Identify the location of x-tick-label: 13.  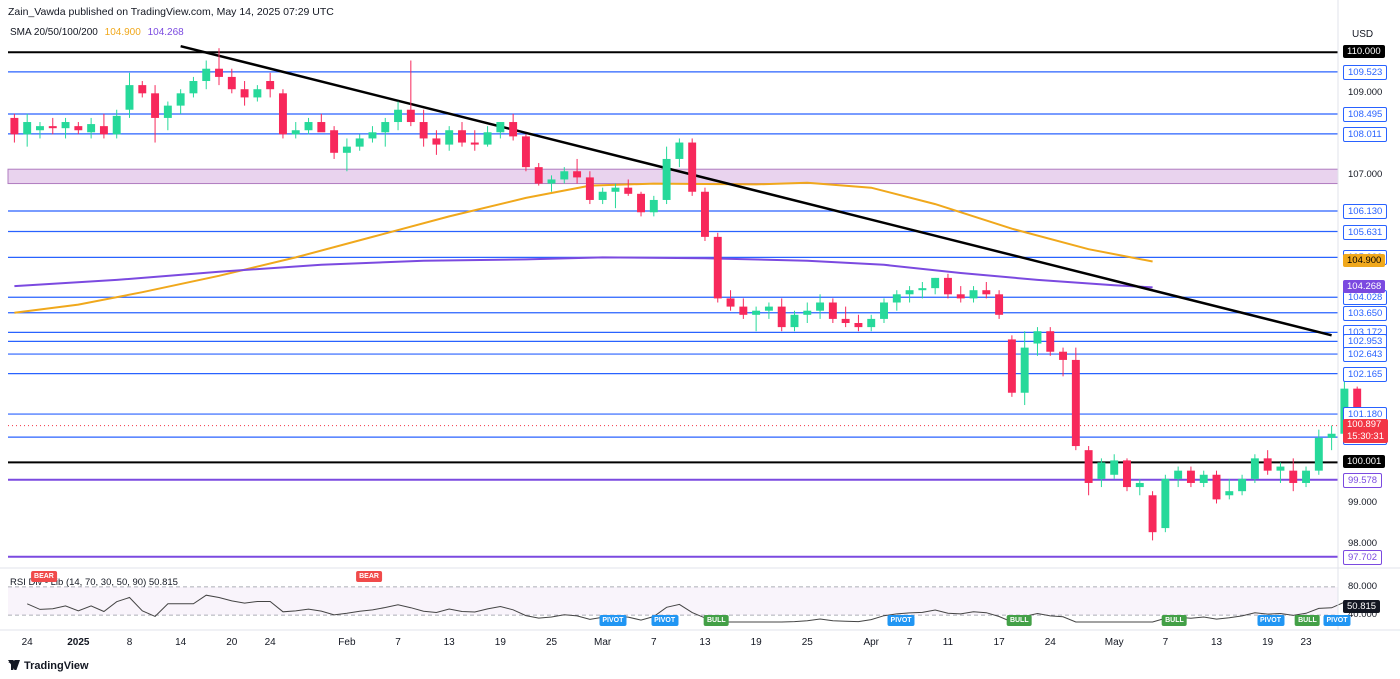
(1216, 642).